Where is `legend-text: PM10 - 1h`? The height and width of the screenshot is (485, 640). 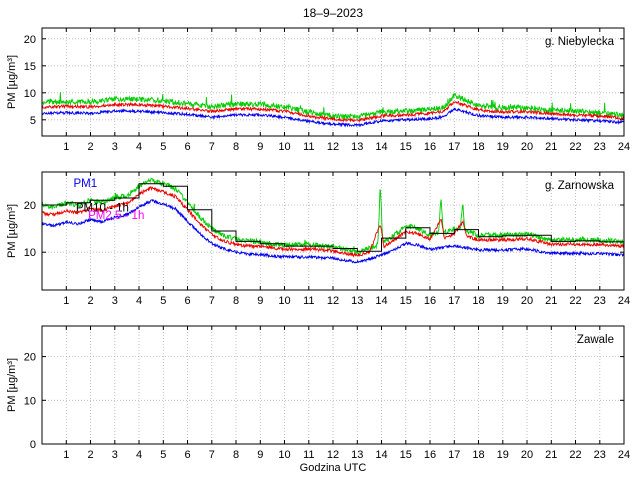
legend-text: PM10 - 1h is located at coordinates (102, 209).